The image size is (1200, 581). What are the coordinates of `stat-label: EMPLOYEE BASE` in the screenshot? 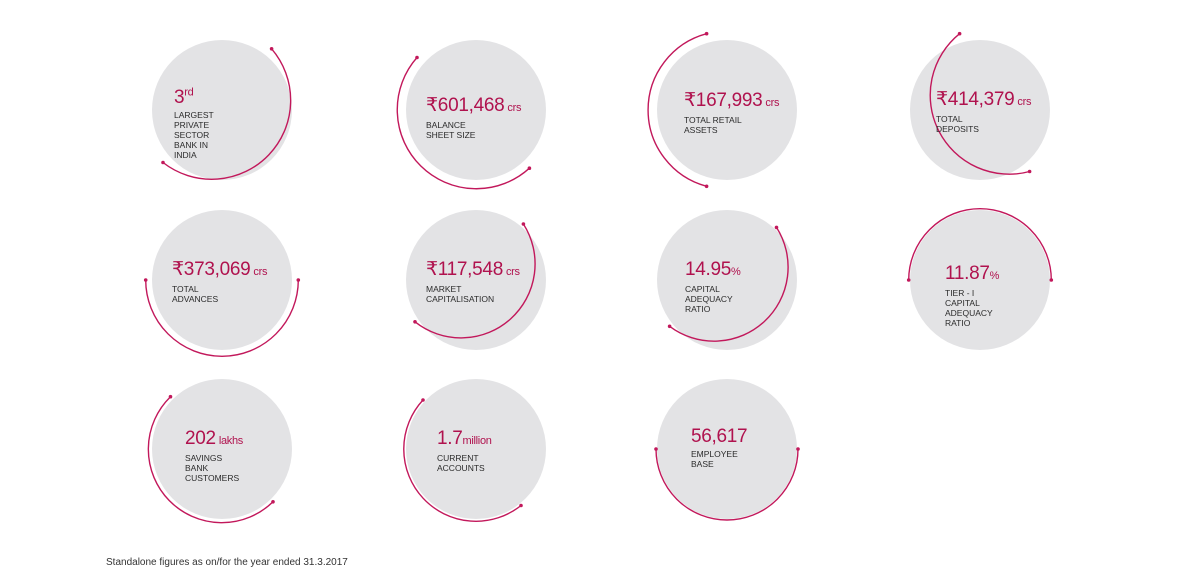 It's located at (714, 459).